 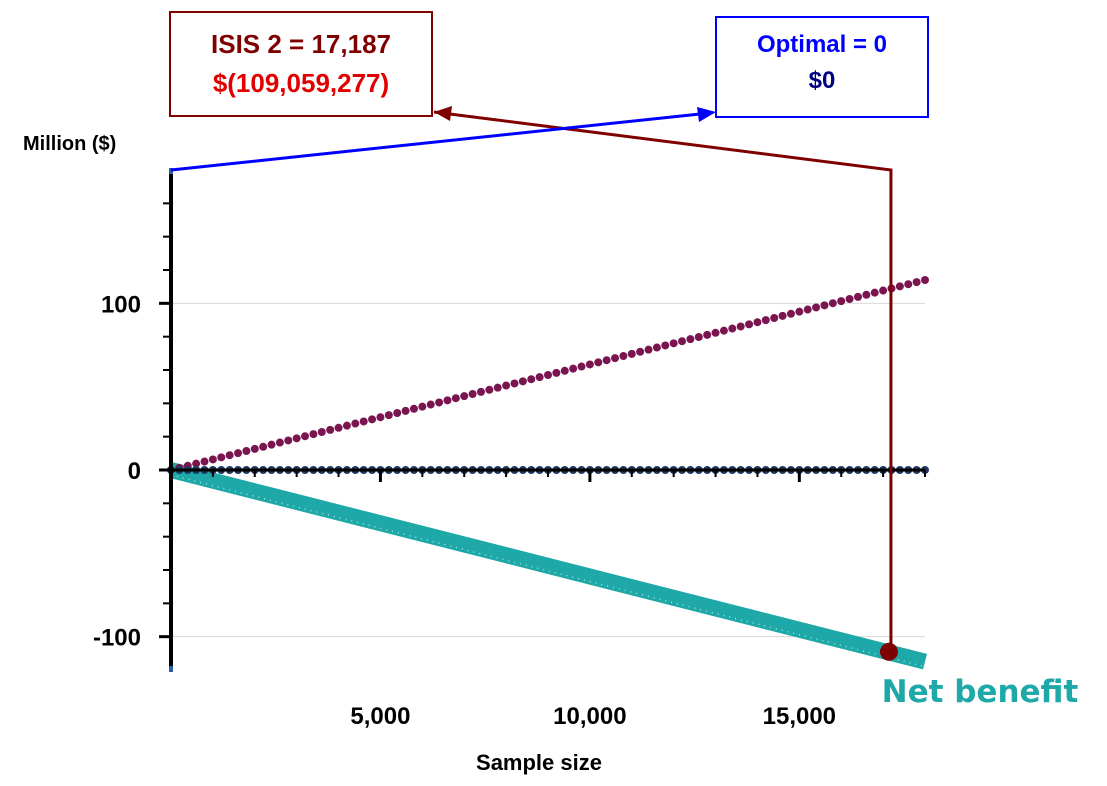 I want to click on isis2-arrowhead, so click(x=443, y=113).